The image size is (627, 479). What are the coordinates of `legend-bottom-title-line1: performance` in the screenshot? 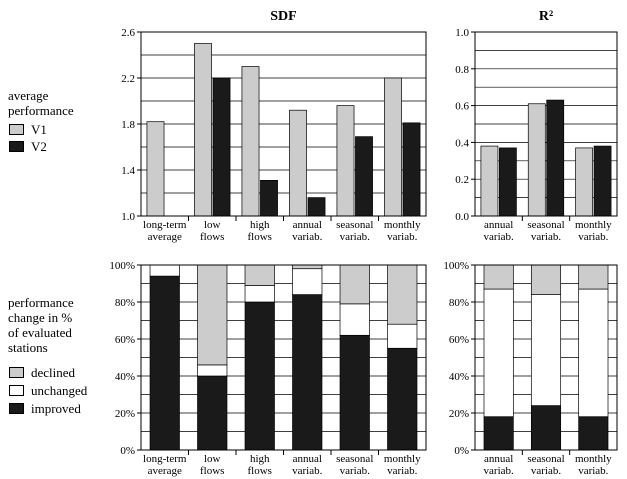 It's located at (41, 302).